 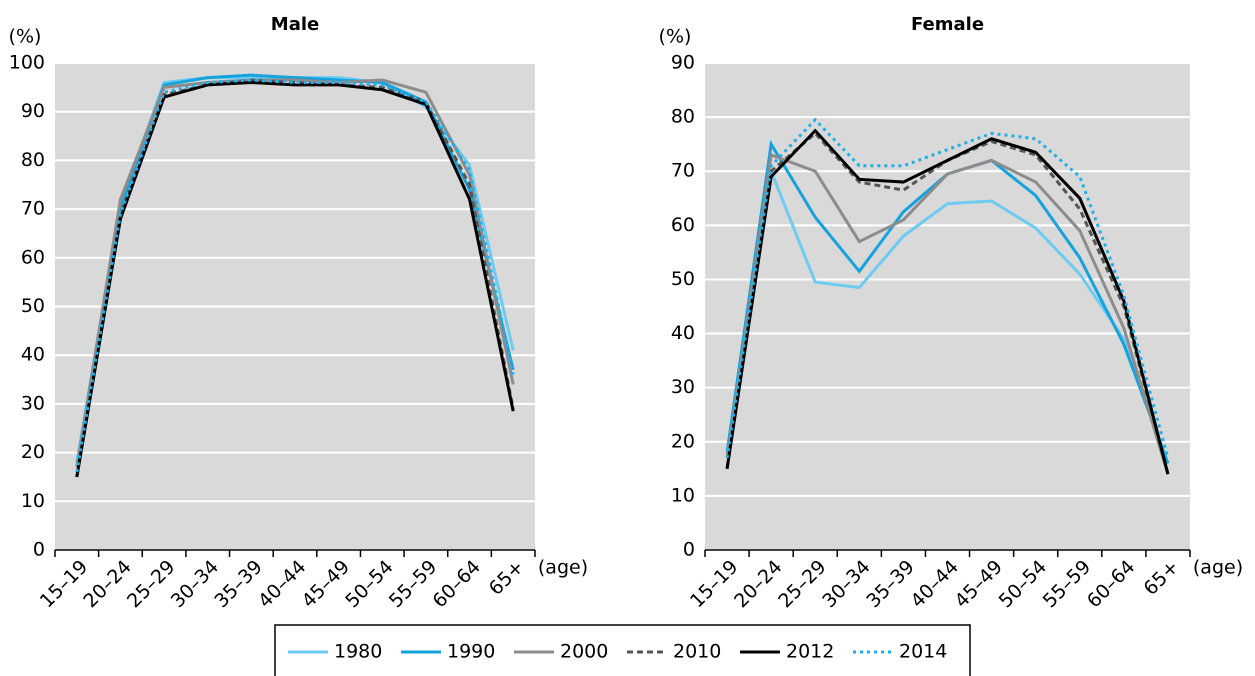 I want to click on chart-title: Female, so click(x=947, y=24).